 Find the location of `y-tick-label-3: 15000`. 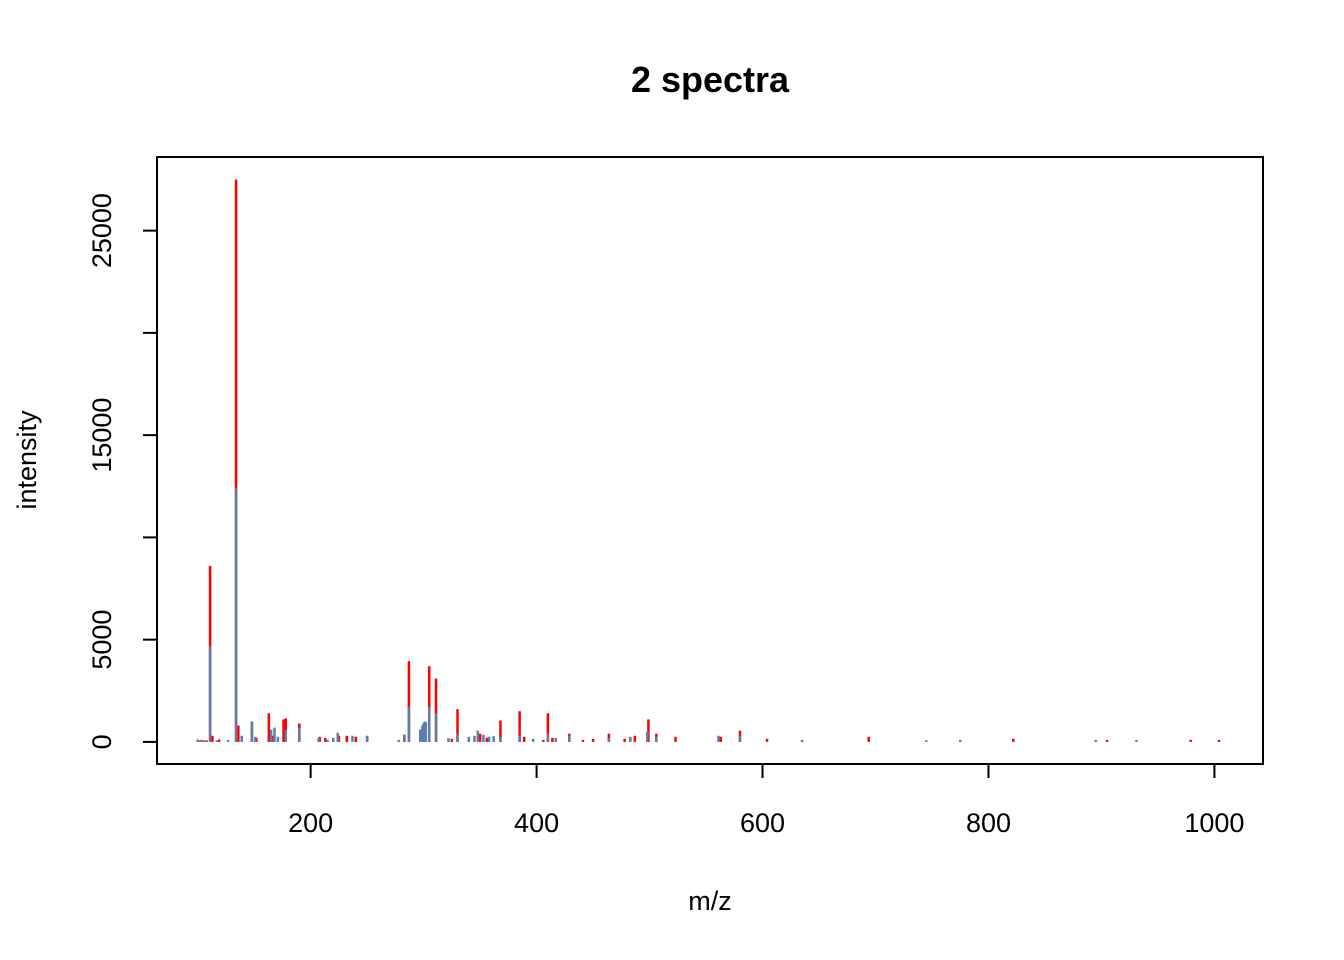

y-tick-label-3: 15000 is located at coordinates (102, 435).